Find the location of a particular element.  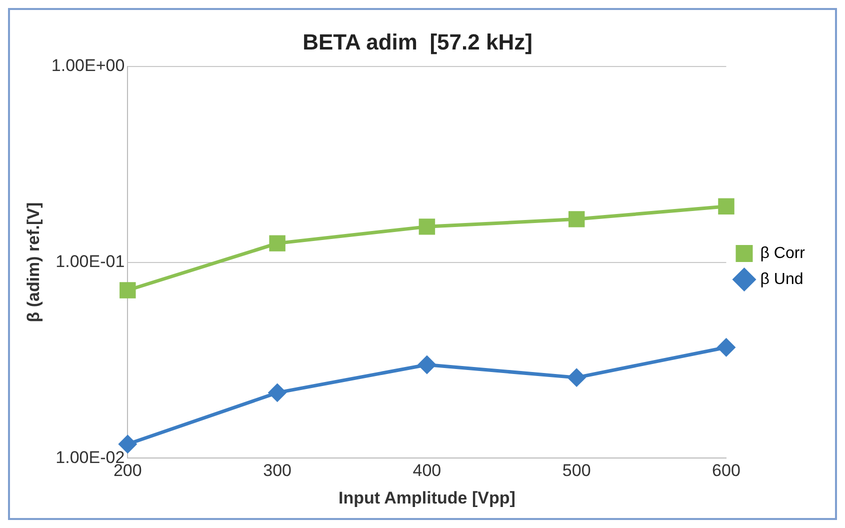

y-tick-label: 1.00E-01 is located at coordinates (90, 261).